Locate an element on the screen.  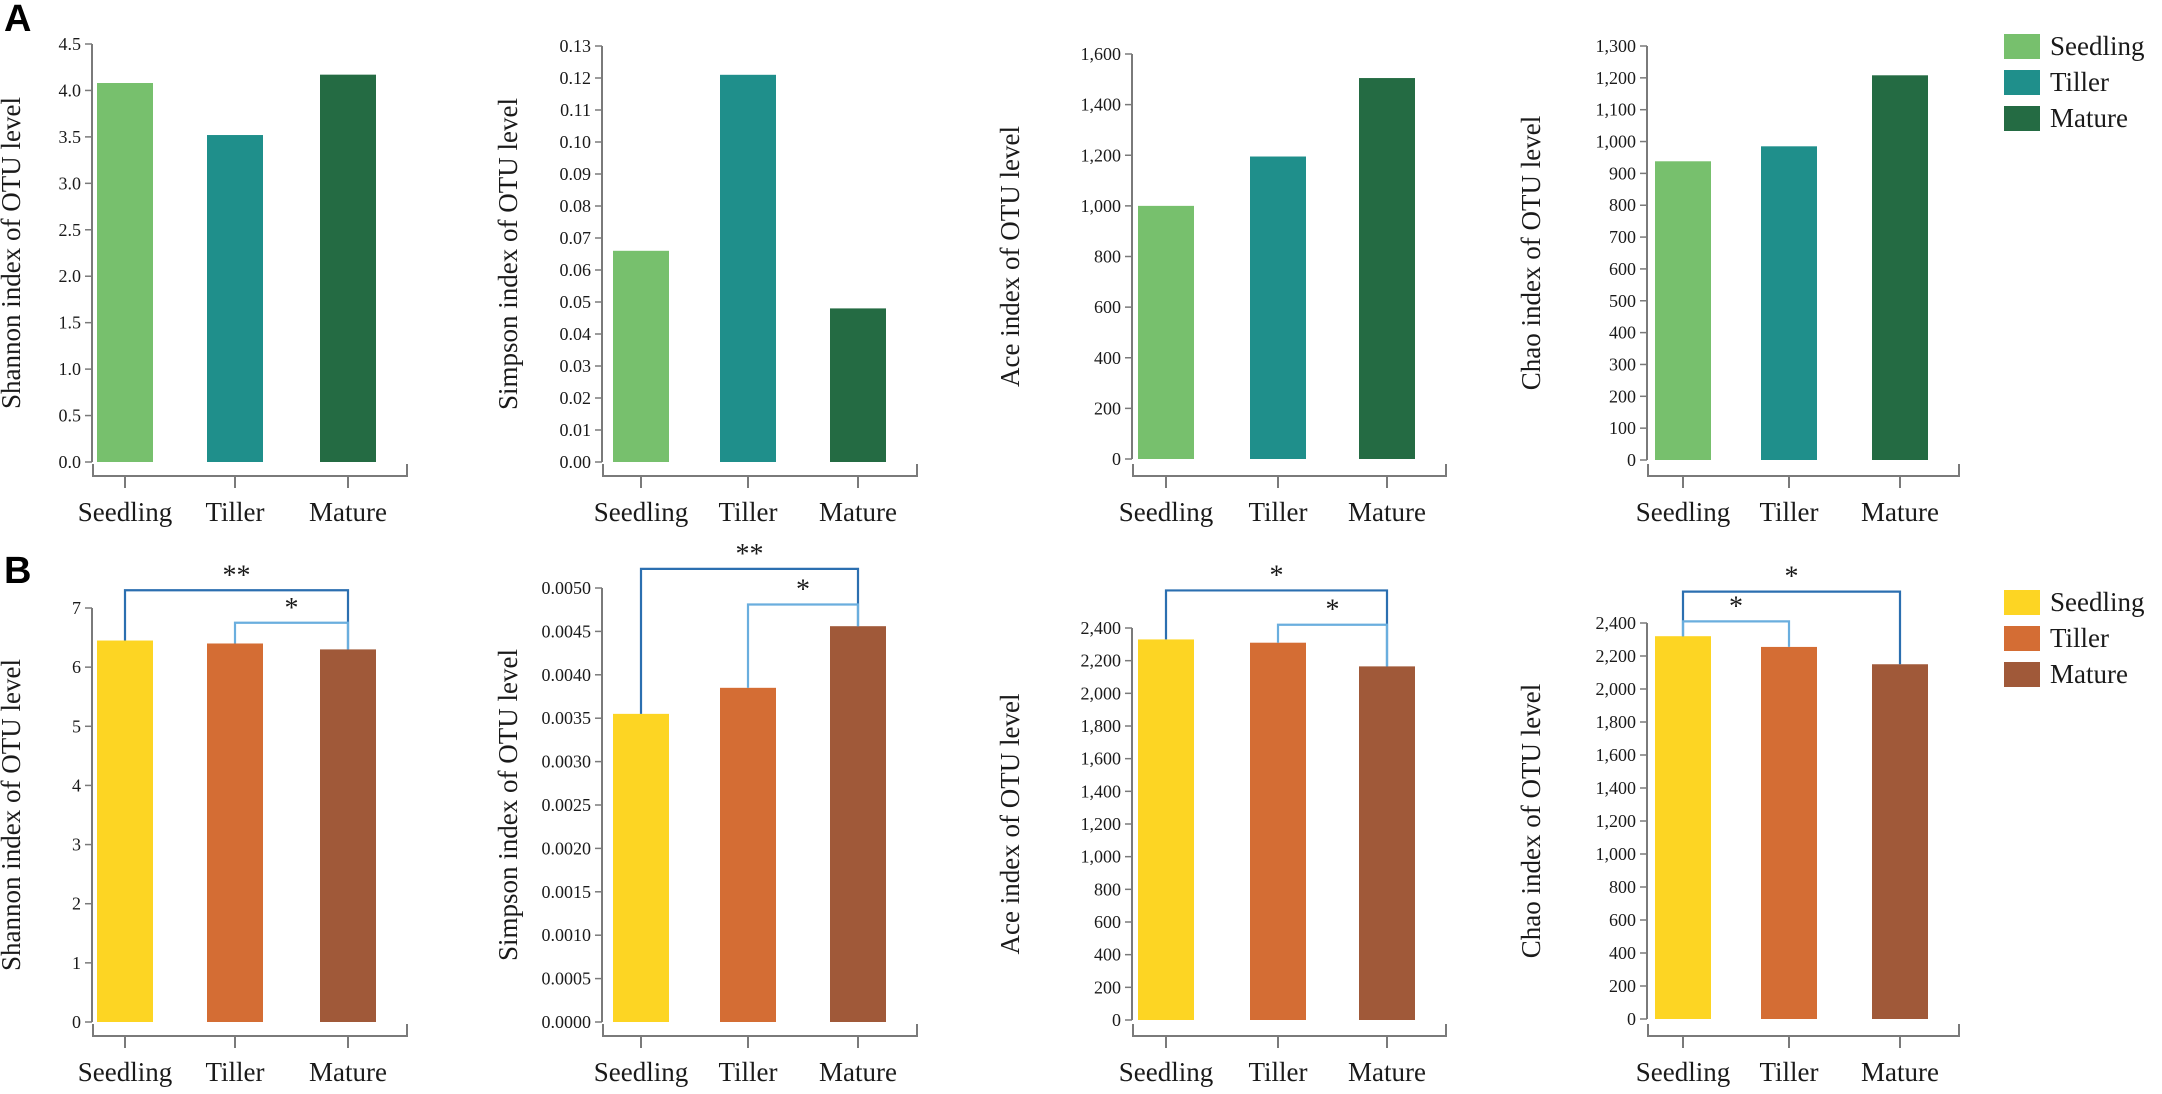
y-tick-label: 0.06 is located at coordinates (576, 270).